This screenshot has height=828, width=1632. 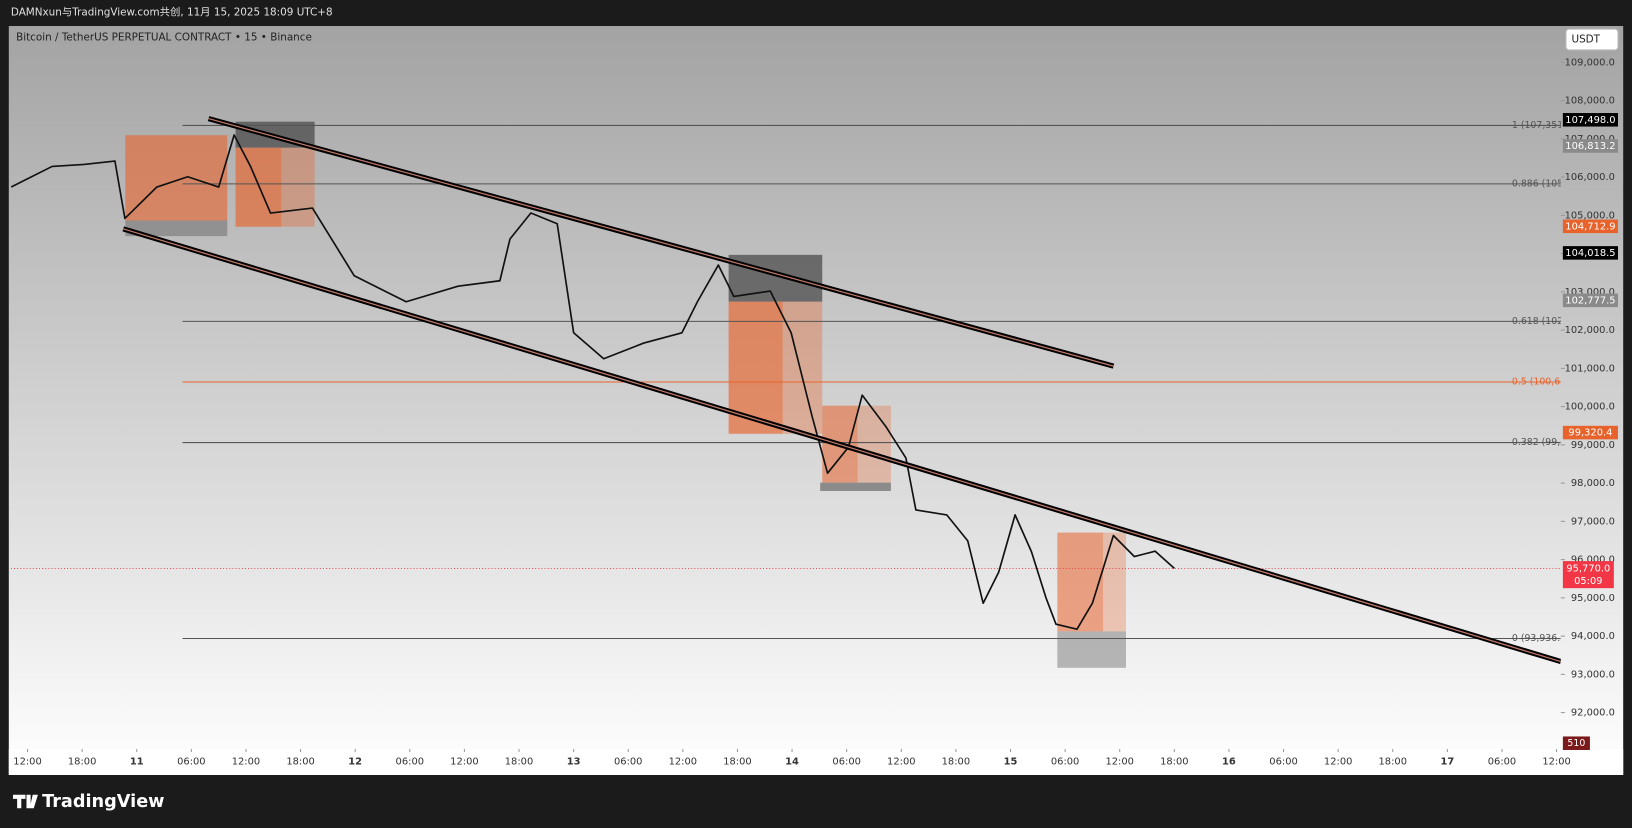 I want to click on current-price-label: 95,770.0, so click(x=1588, y=568).